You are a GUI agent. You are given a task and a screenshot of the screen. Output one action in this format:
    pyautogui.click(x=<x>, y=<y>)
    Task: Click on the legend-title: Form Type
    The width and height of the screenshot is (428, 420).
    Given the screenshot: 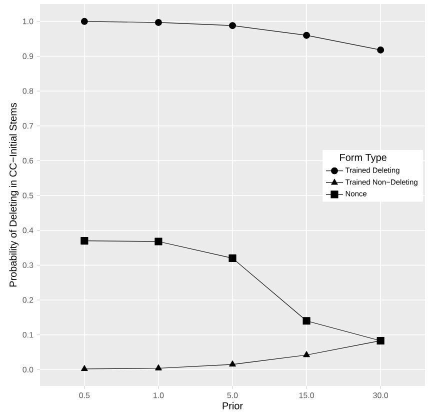 What is the action you would take?
    pyautogui.click(x=363, y=158)
    